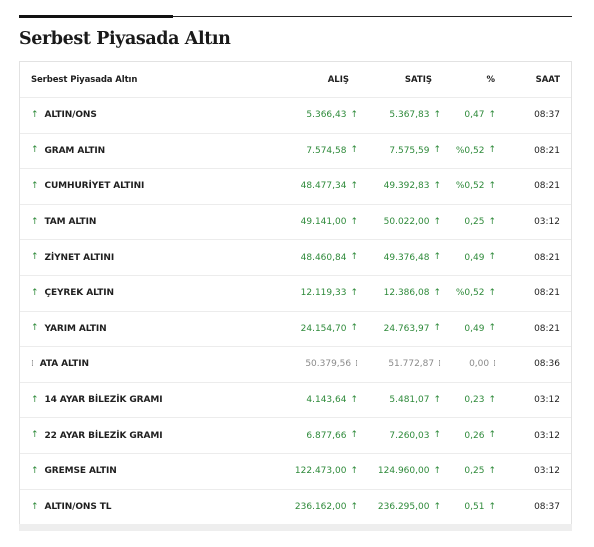 The height and width of the screenshot is (547, 594). I want to click on row-percent-cell: 0,23 ↑, so click(480, 400).